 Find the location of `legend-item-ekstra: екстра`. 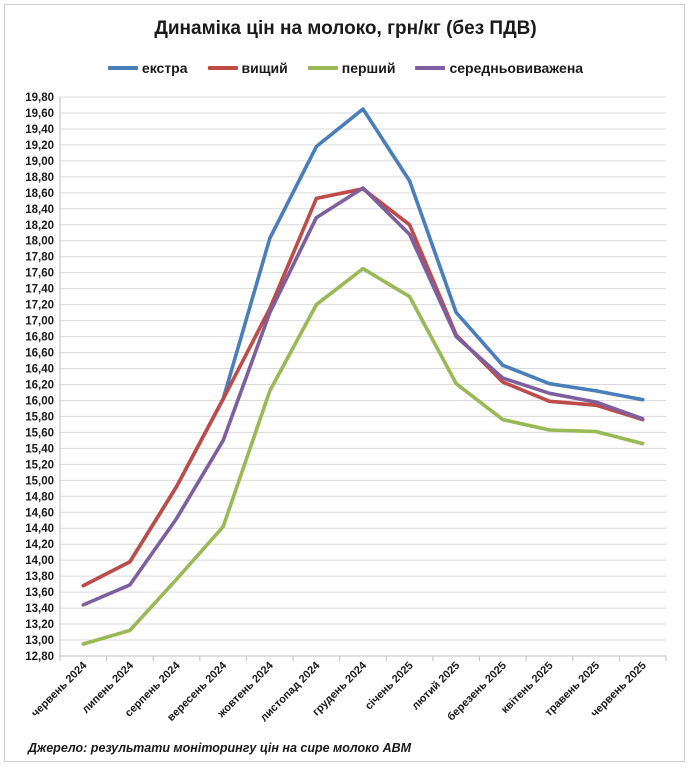

legend-item-ekstra: екстра is located at coordinates (147, 68).